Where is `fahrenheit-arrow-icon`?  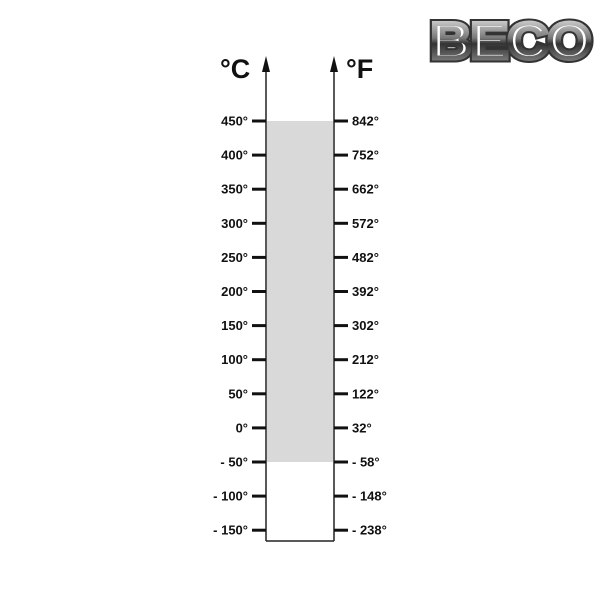
fahrenheit-arrow-icon is located at coordinates (334, 64).